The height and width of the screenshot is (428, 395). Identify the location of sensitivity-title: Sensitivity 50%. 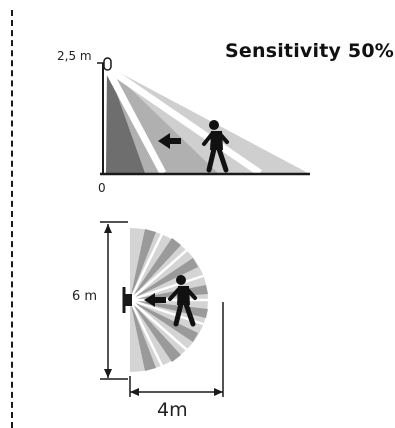
(309, 51).